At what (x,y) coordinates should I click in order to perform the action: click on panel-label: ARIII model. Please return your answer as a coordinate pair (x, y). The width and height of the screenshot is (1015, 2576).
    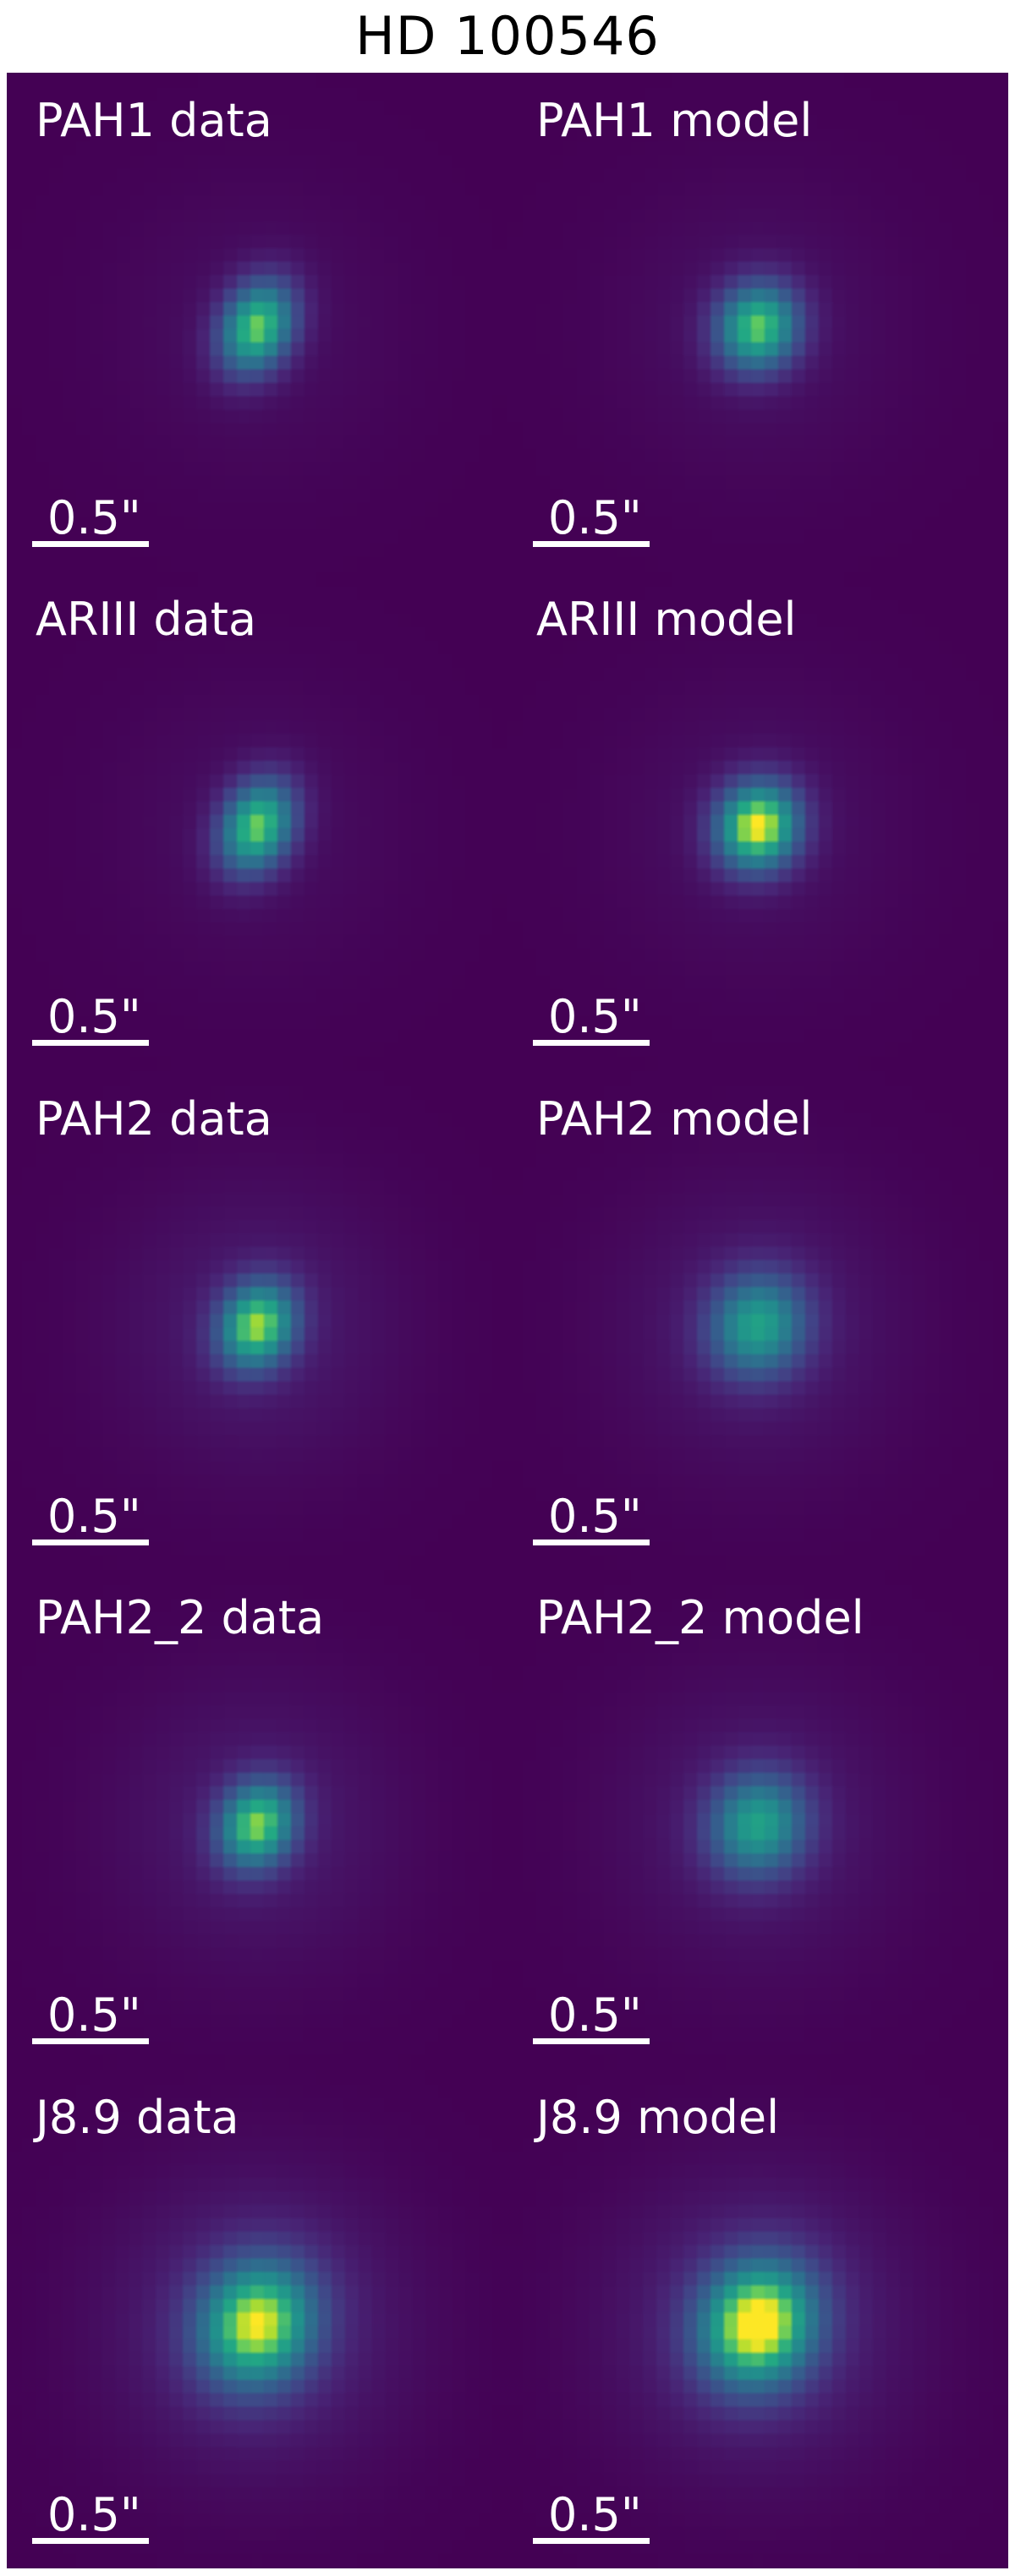
    Looking at the image, I should click on (666, 620).